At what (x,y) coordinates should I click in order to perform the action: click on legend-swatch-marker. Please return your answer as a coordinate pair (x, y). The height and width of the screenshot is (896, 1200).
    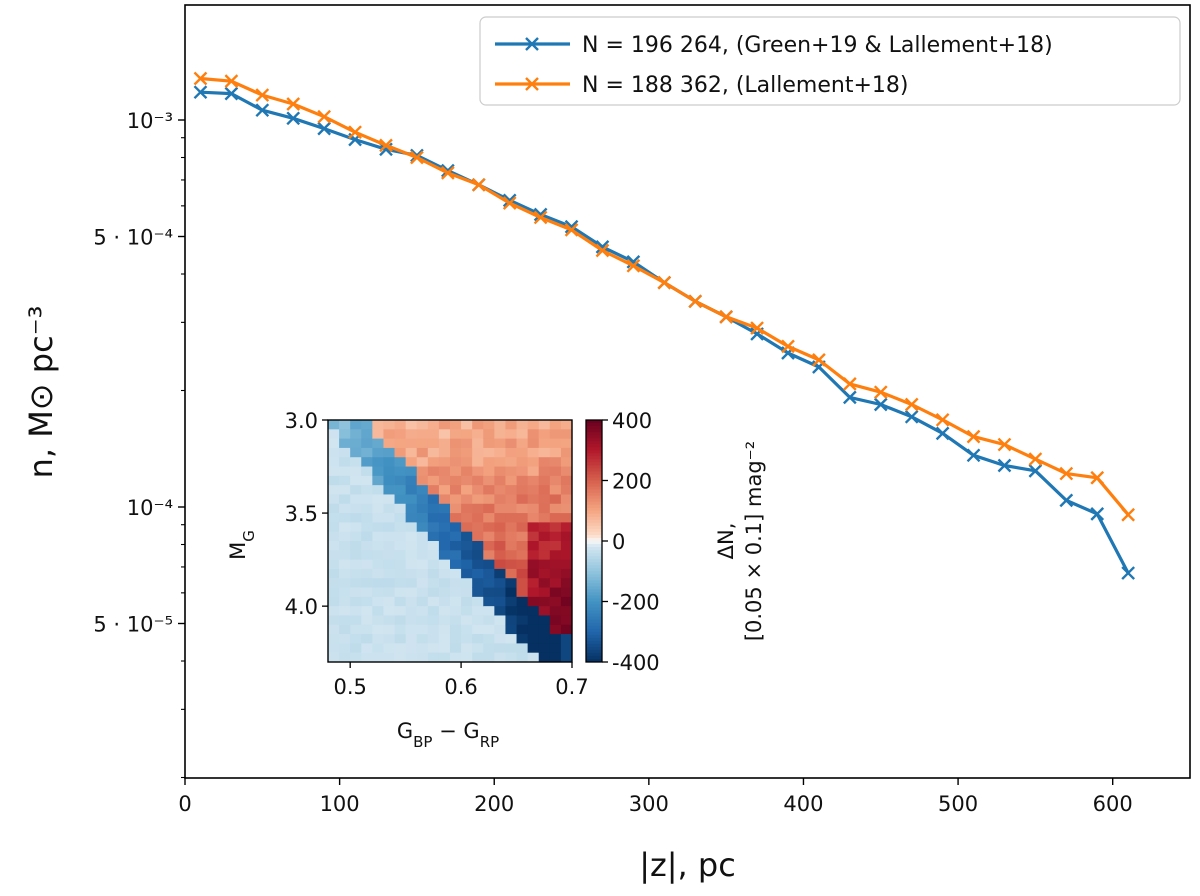
    Looking at the image, I should click on (532, 44).